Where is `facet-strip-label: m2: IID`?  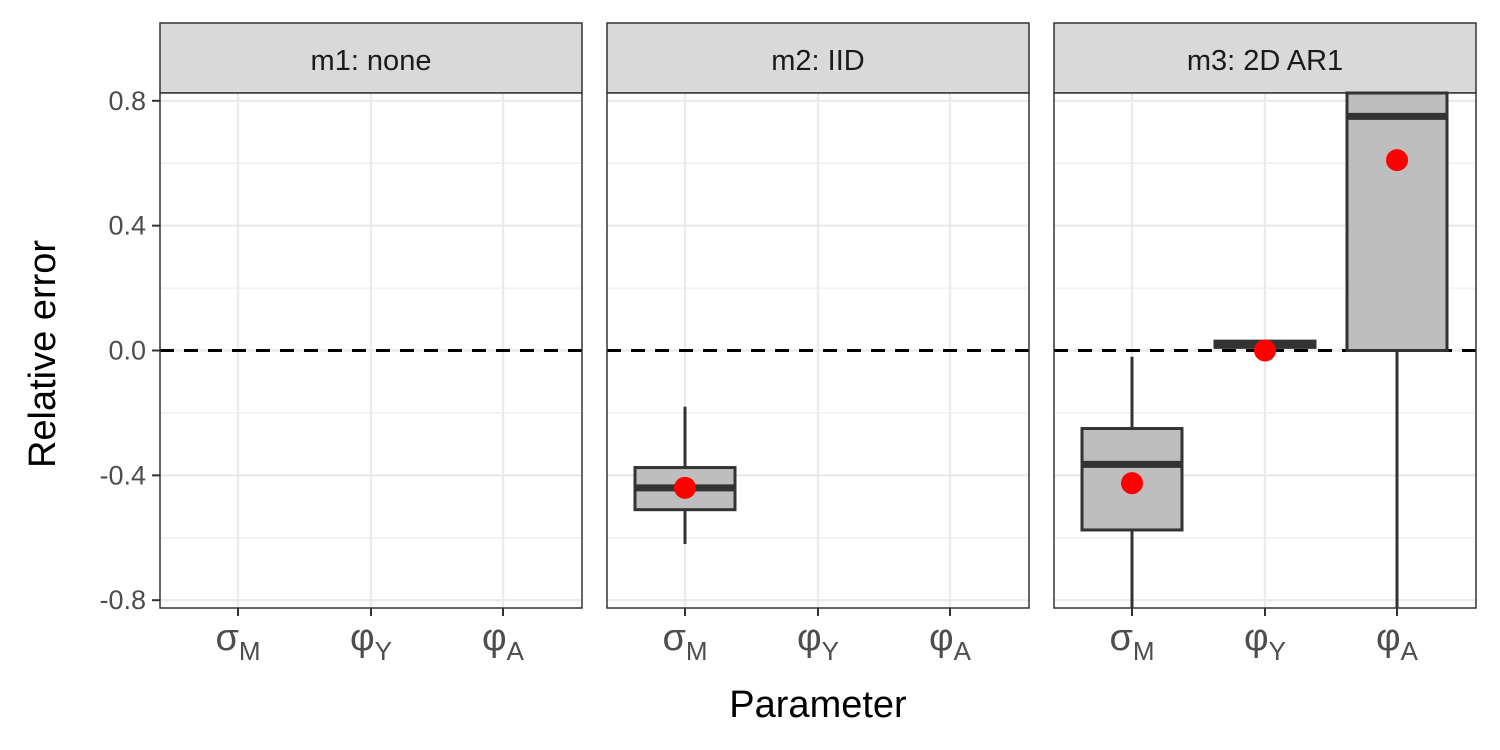 facet-strip-label: m2: IID is located at coordinates (817, 61).